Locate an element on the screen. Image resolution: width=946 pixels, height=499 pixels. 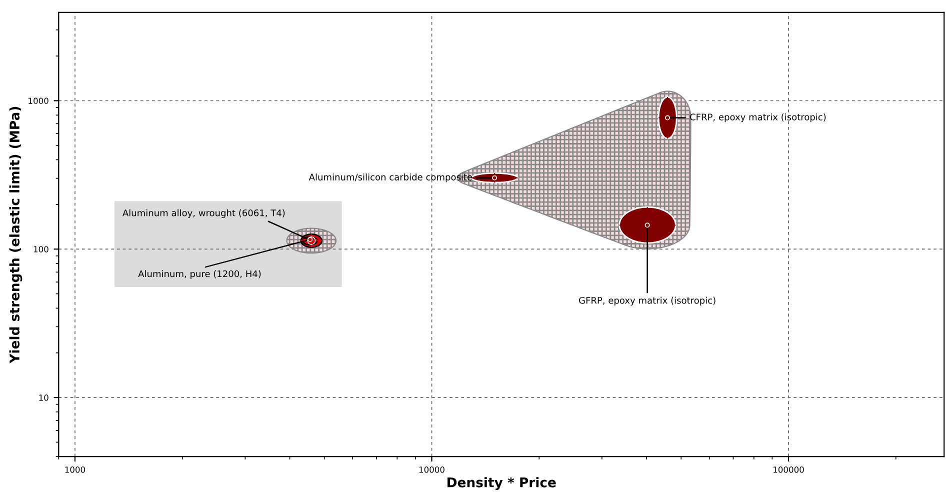
x-axis-title: Density * Price is located at coordinates (502, 483).